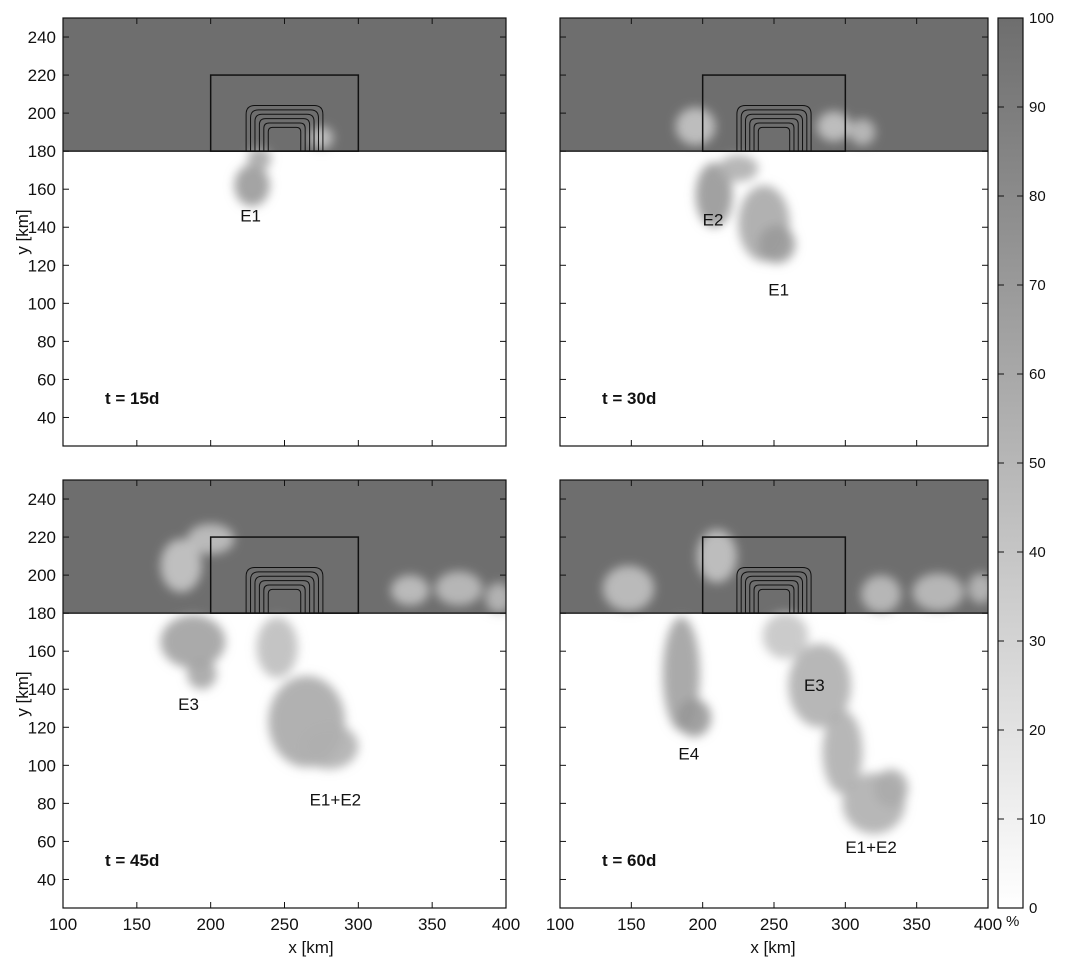 This screenshot has width=1066, height=957. What do you see at coordinates (772, 947) in the screenshot?
I see `x-axis-label-right: x [km]` at bounding box center [772, 947].